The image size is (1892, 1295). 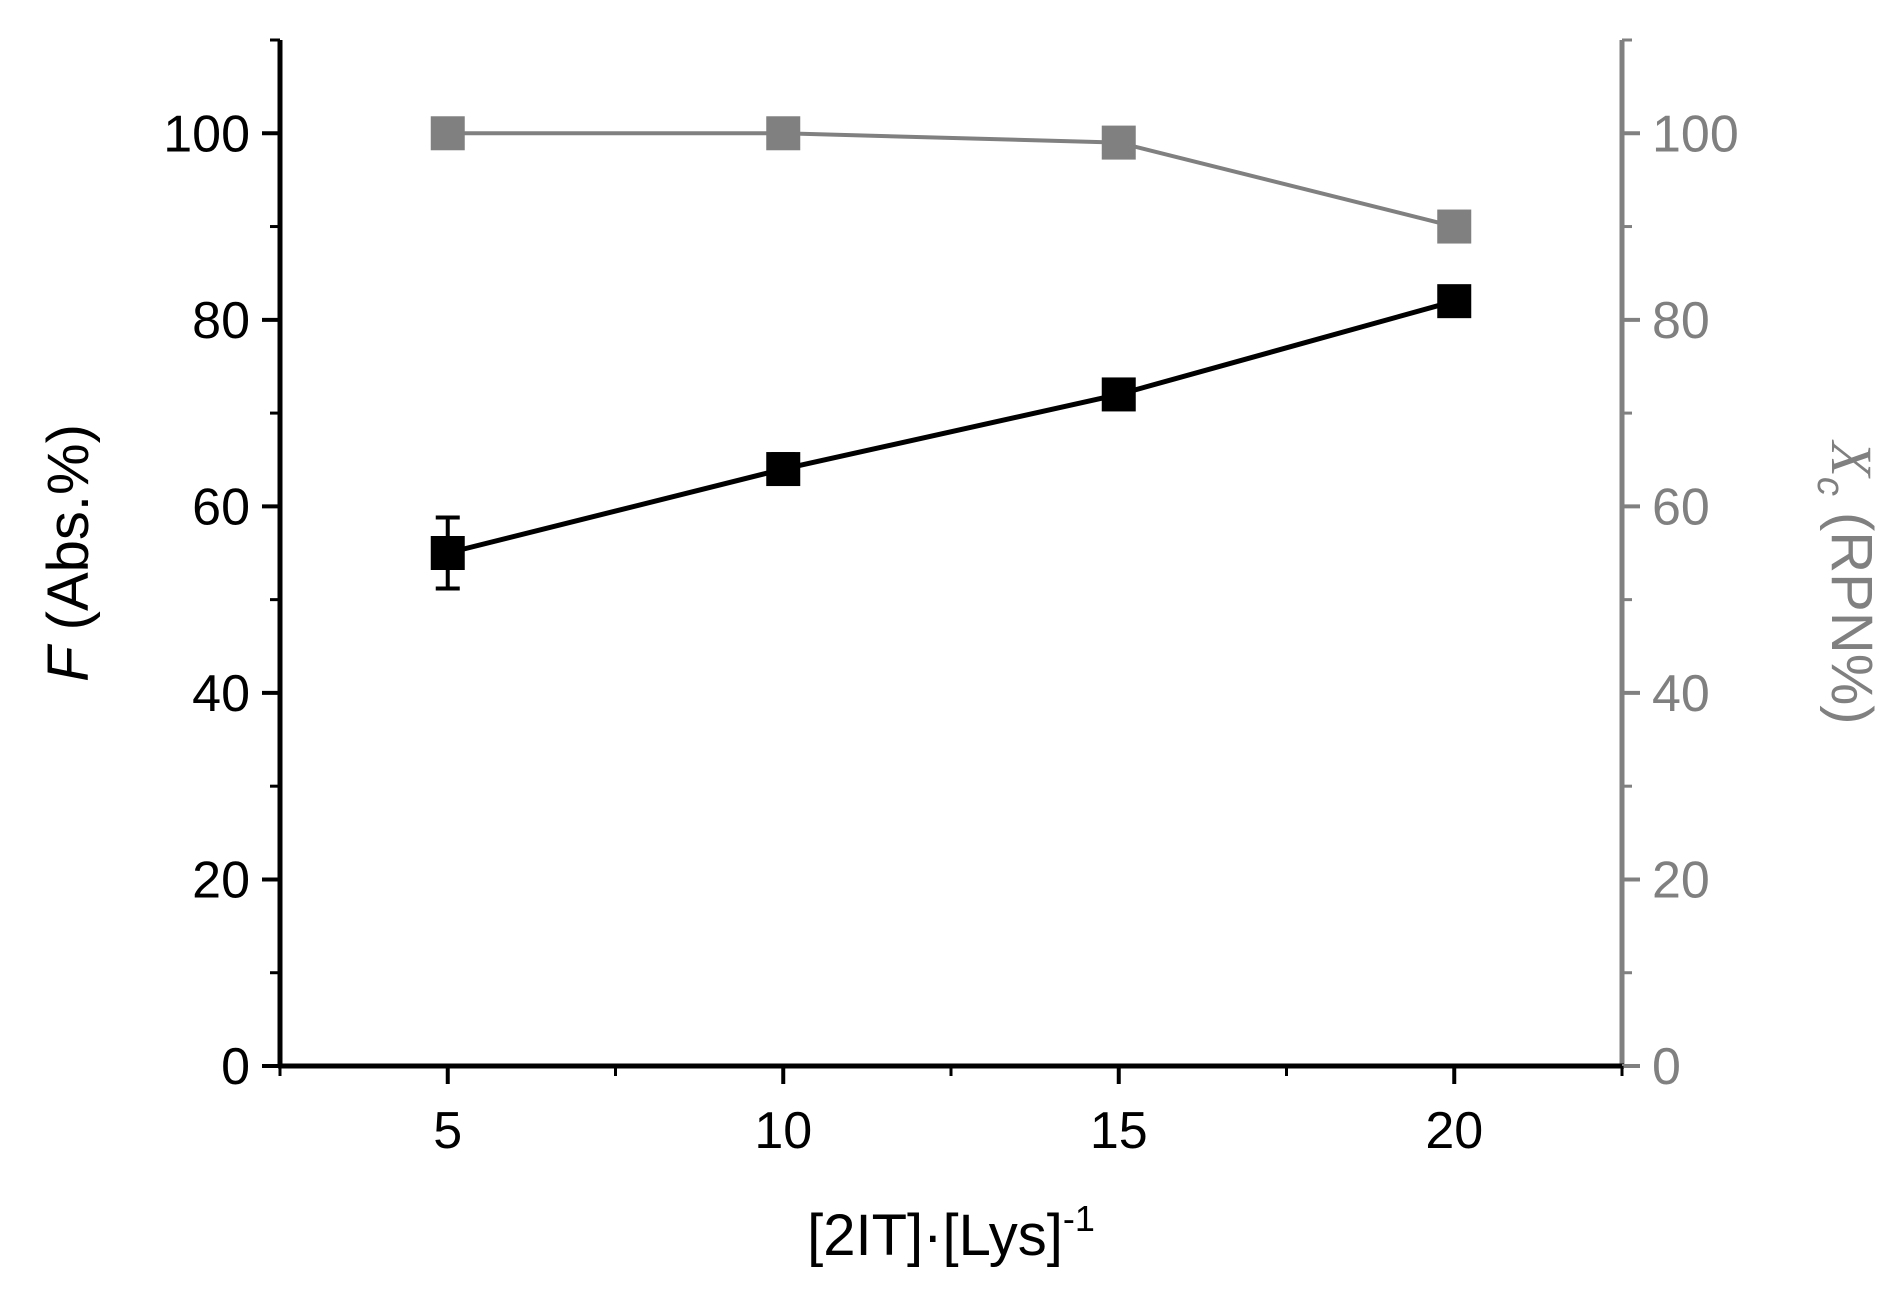 What do you see at coordinates (1681, 694) in the screenshot?
I see `right-y-tick-label: 40` at bounding box center [1681, 694].